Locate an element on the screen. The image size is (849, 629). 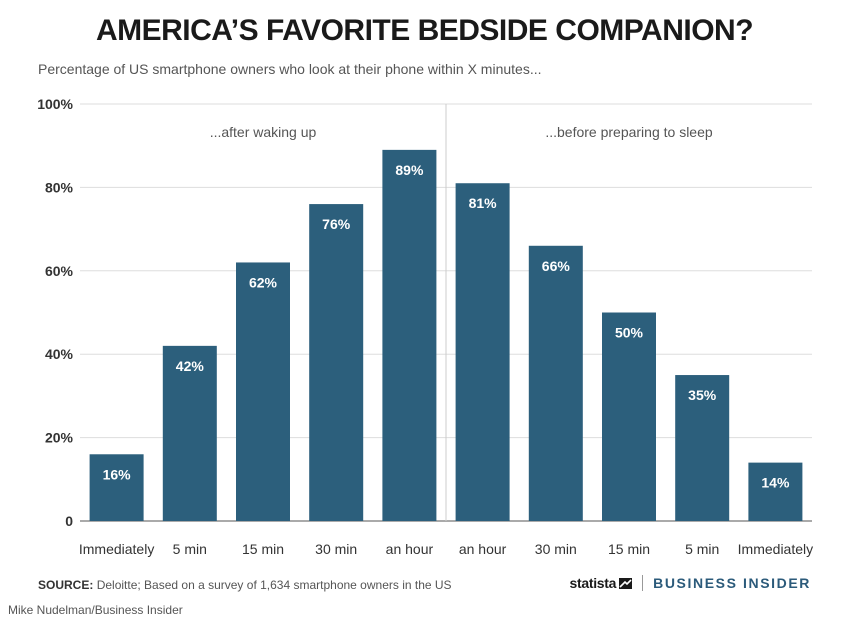
y-tick-label: 20% is located at coordinates (59, 438).